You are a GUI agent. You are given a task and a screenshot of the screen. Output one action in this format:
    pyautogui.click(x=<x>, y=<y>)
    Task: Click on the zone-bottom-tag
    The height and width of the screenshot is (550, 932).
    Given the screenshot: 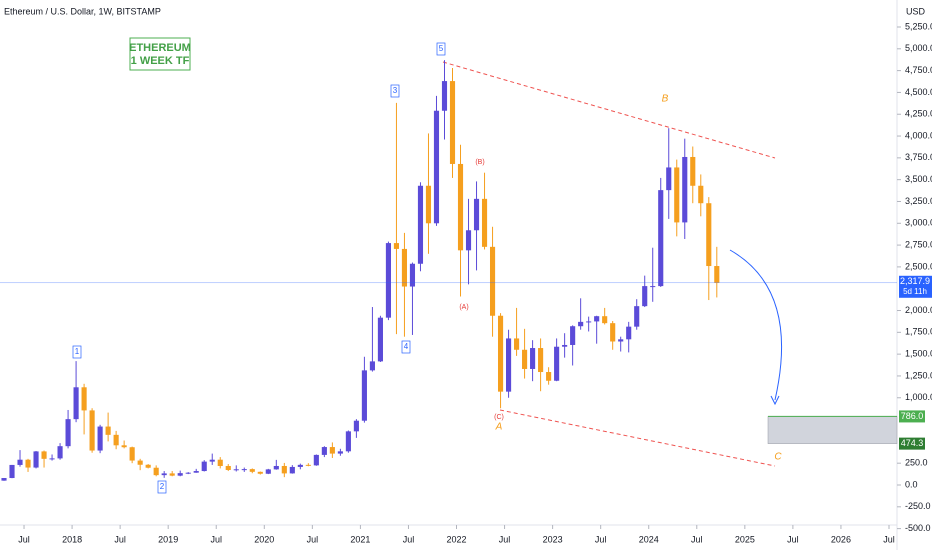 What is the action you would take?
    pyautogui.click(x=912, y=443)
    